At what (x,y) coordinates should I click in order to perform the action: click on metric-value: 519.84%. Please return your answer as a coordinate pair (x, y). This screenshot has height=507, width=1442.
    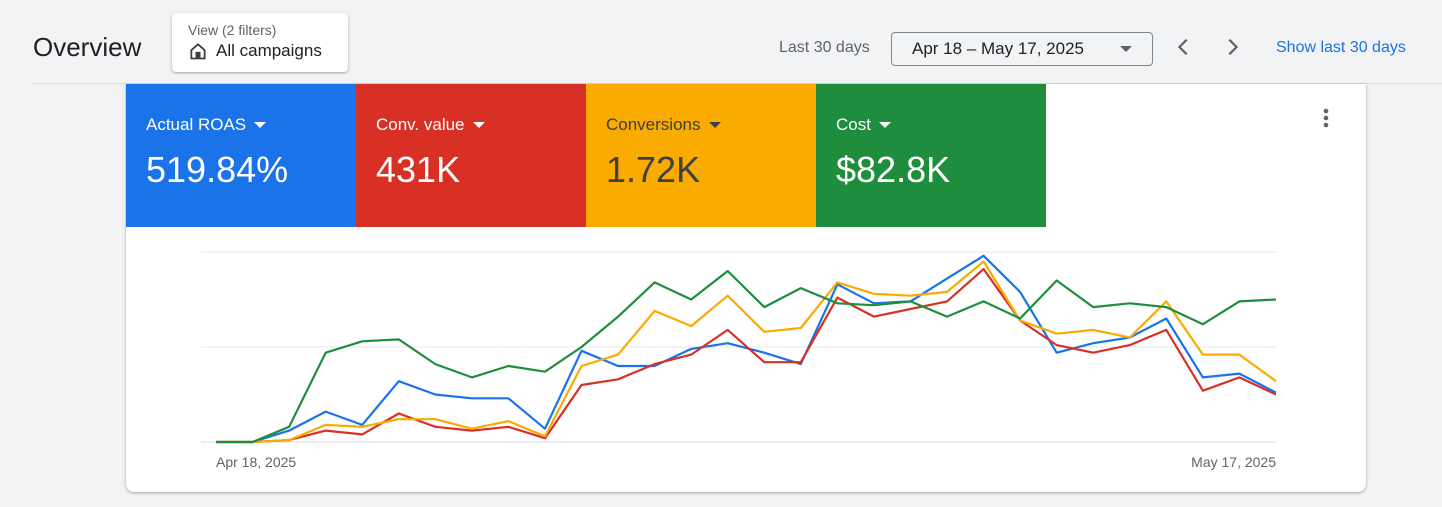
    Looking at the image, I should click on (217, 169).